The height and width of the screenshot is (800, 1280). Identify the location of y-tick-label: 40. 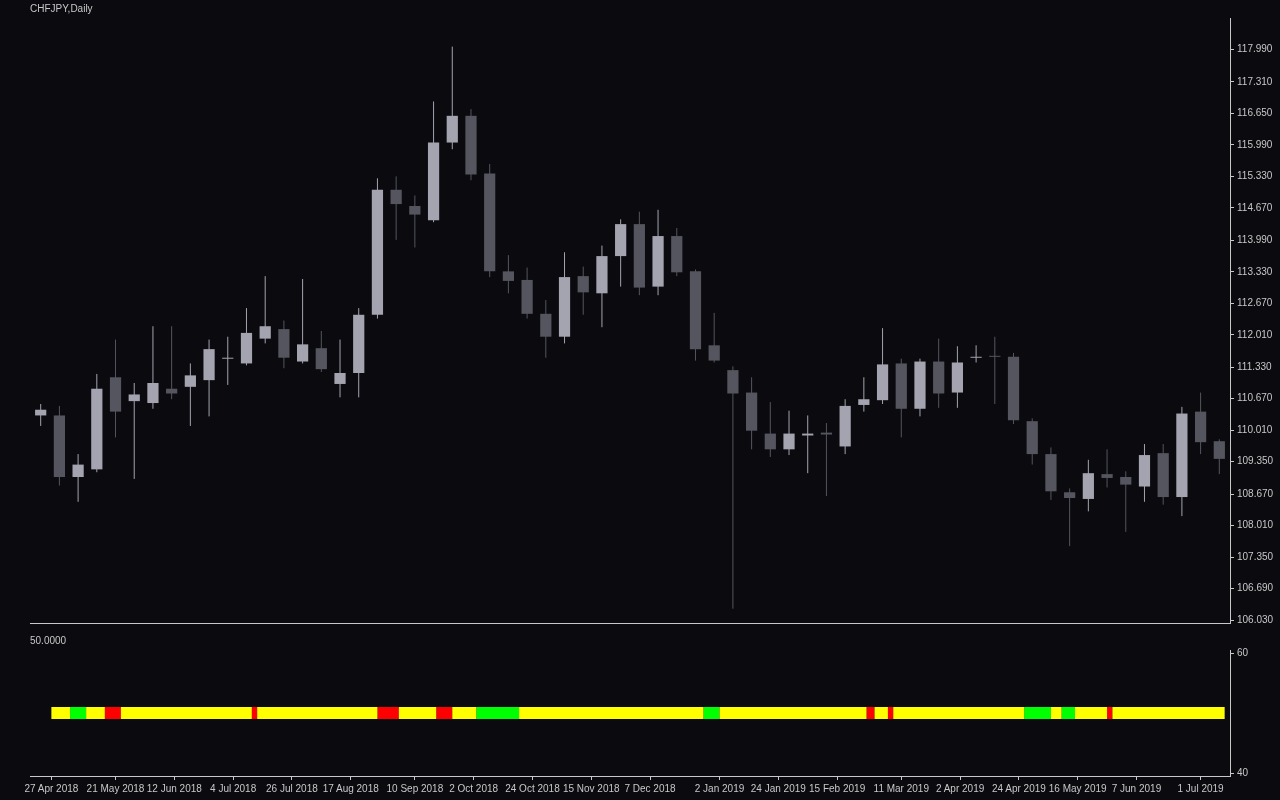
(1243, 772).